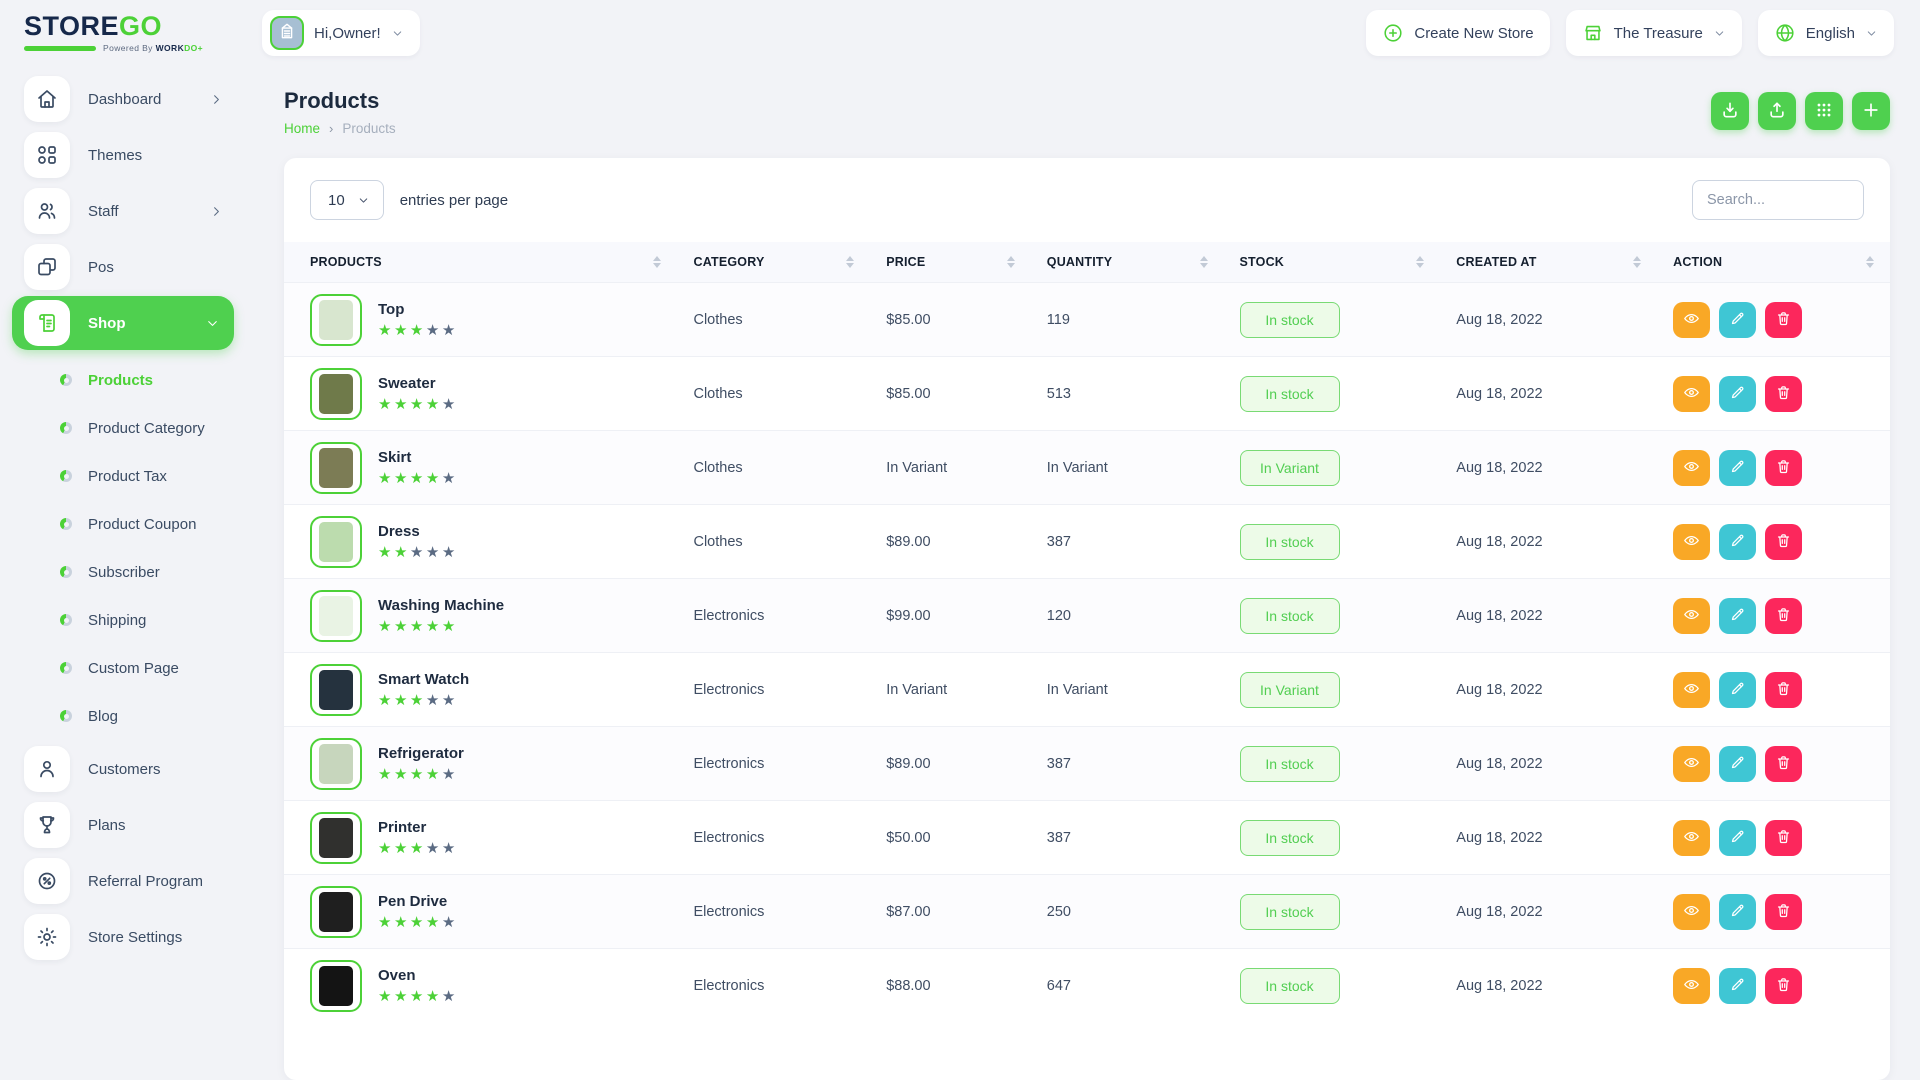 Image resolution: width=1920 pixels, height=1080 pixels. Describe the element at coordinates (137, 716) in the screenshot. I see `sidebar-subitem-blog: Blog` at that location.